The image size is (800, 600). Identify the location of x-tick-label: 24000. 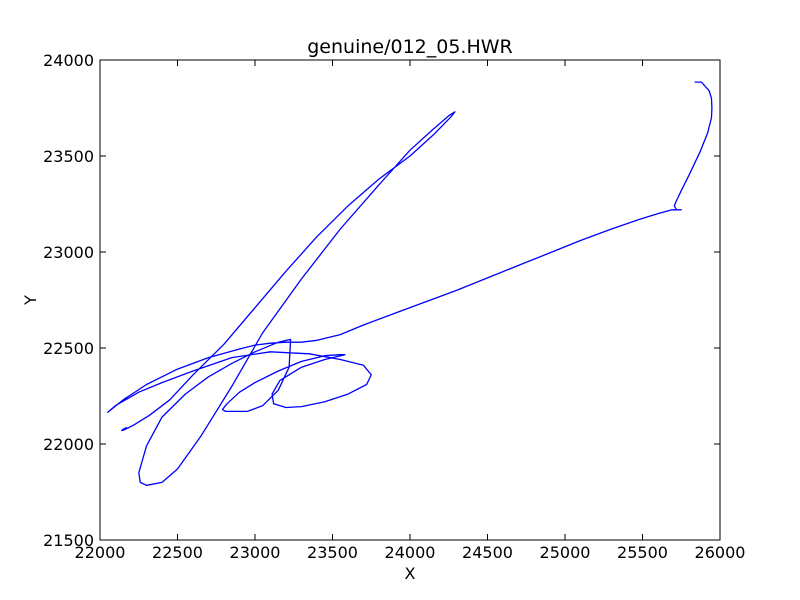
(410, 552).